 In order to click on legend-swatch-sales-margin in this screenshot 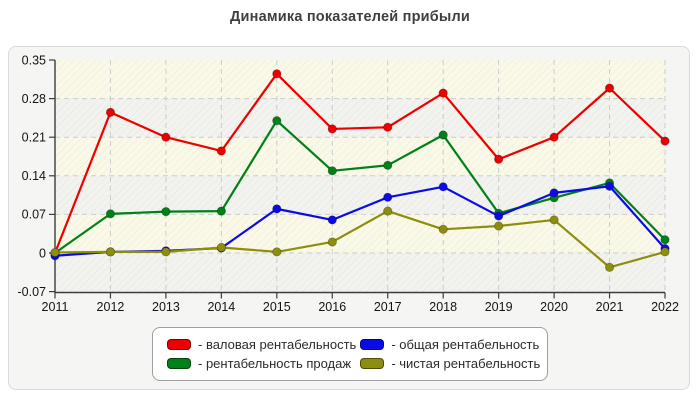, I will do `click(179, 363)`.